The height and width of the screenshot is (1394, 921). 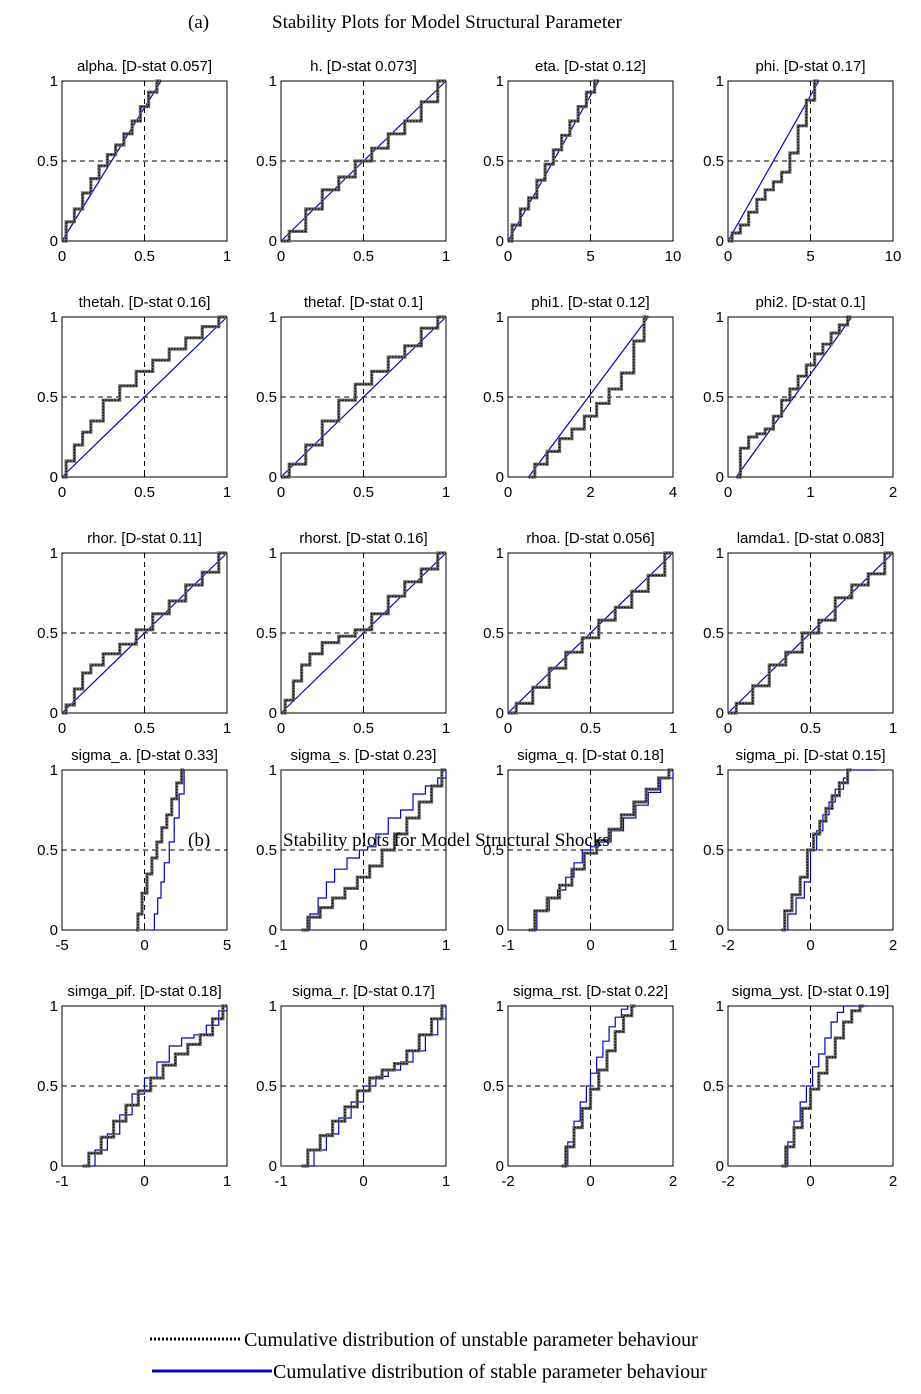 I want to click on subplot: phi. [D-stat 0.17] 0 5 10 0 0.5 1, so click(x=802, y=161).